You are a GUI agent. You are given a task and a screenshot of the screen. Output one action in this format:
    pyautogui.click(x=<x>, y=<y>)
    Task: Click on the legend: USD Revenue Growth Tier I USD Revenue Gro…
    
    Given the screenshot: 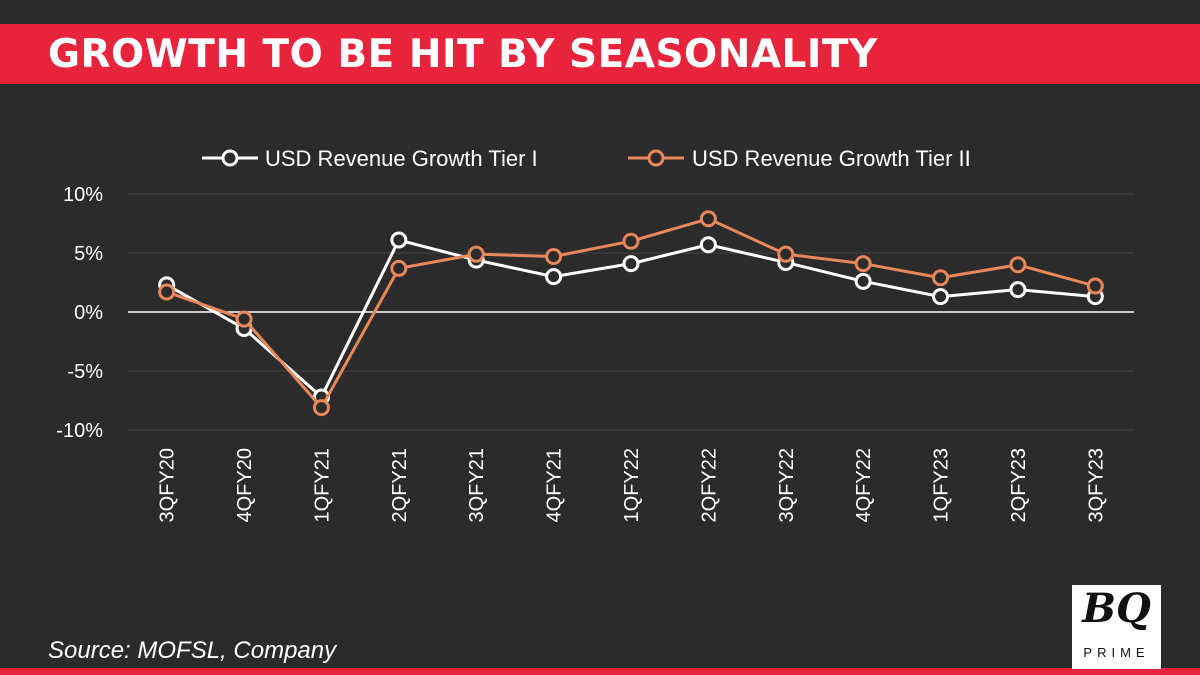 What is the action you would take?
    pyautogui.click(x=586, y=158)
    